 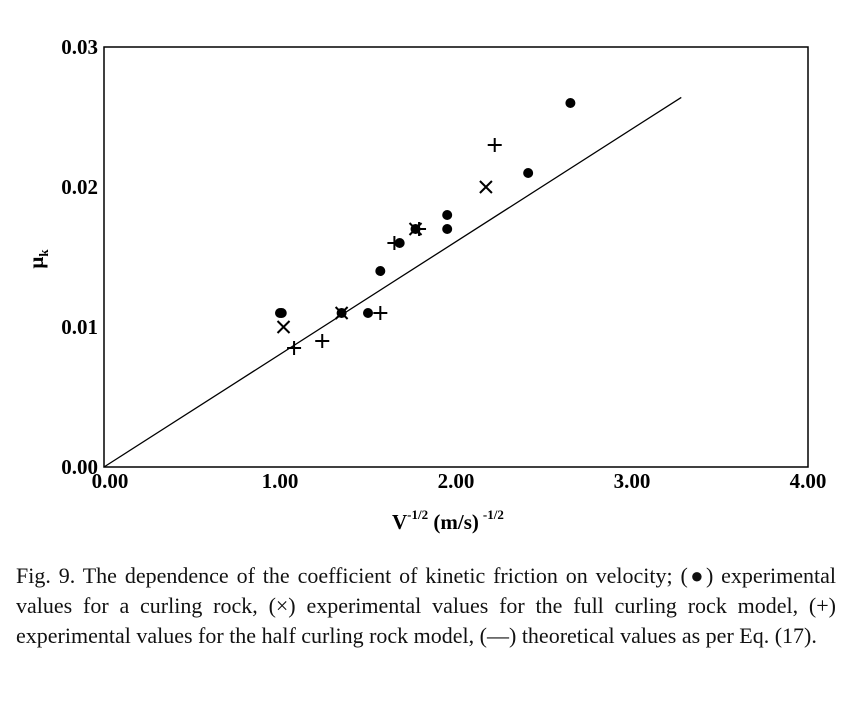 I want to click on y-axis-title: μk, so click(x=37, y=259).